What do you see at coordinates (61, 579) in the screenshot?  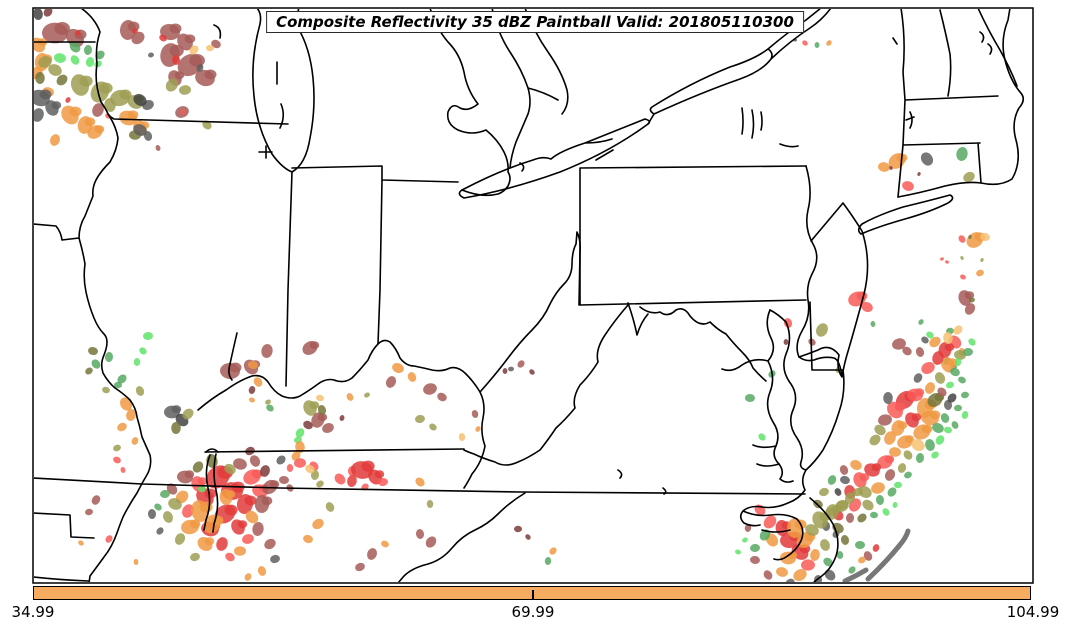 I see `border-bottom-left` at bounding box center [61, 579].